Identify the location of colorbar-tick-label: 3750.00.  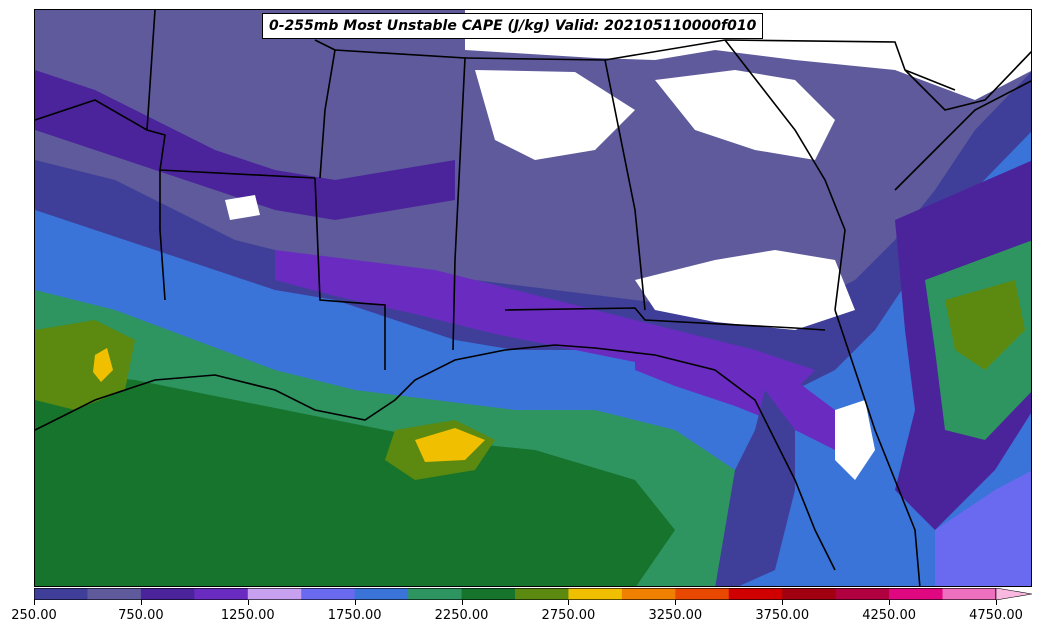
(782, 615).